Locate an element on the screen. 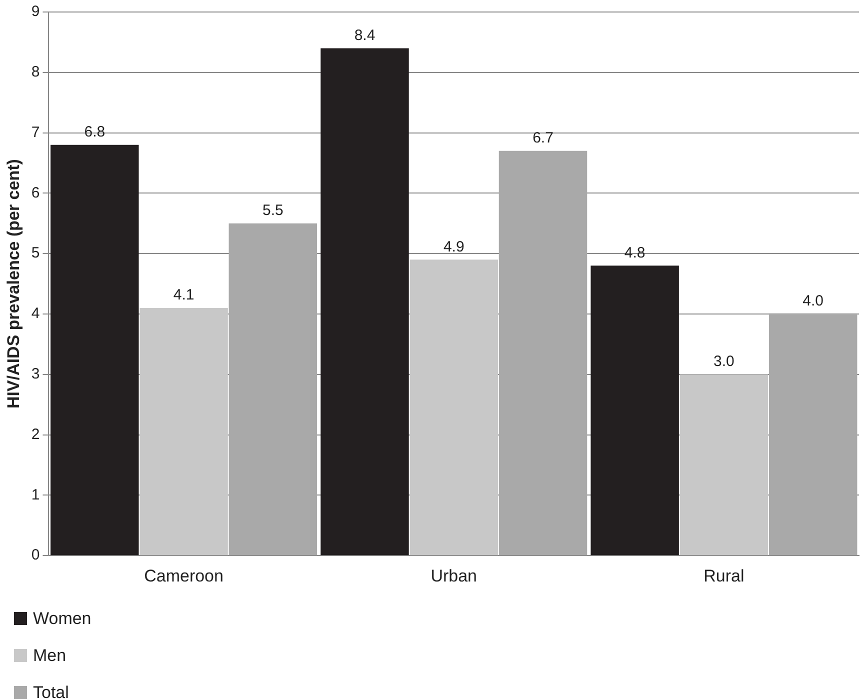 The height and width of the screenshot is (699, 861). data-label: 4.9 is located at coordinates (453, 247).